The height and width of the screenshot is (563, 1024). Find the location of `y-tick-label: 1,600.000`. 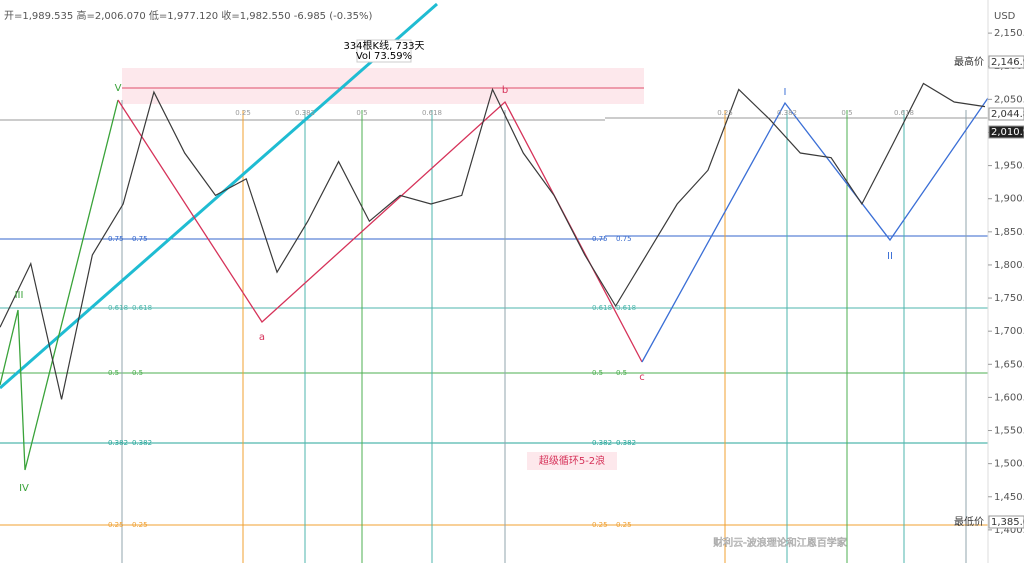

y-tick-label: 1,600.000 is located at coordinates (1009, 397).